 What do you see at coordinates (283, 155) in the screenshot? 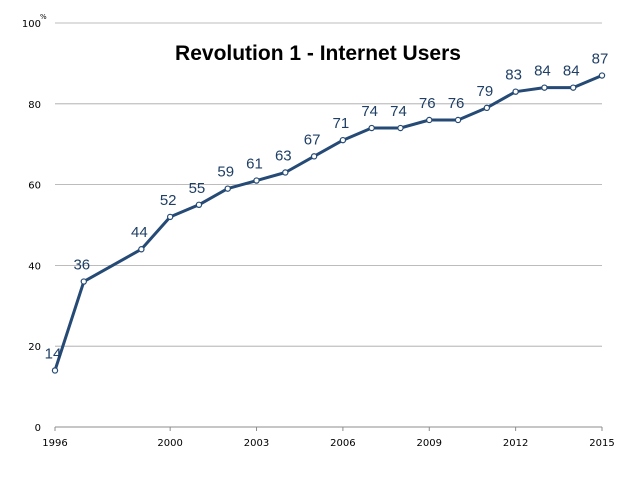
I see `data-label: 63` at bounding box center [283, 155].